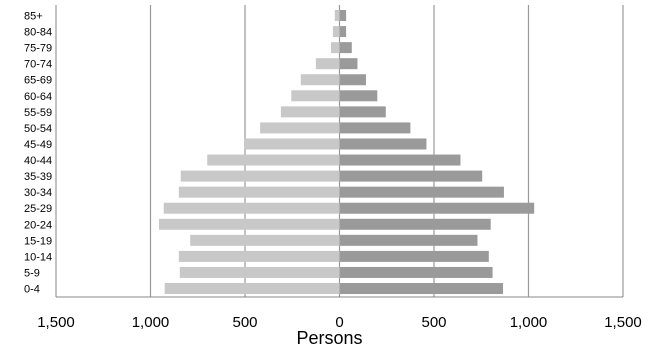 This screenshot has width=660, height=349. Describe the element at coordinates (329, 338) in the screenshot. I see `x-axis-title: Persons` at that location.